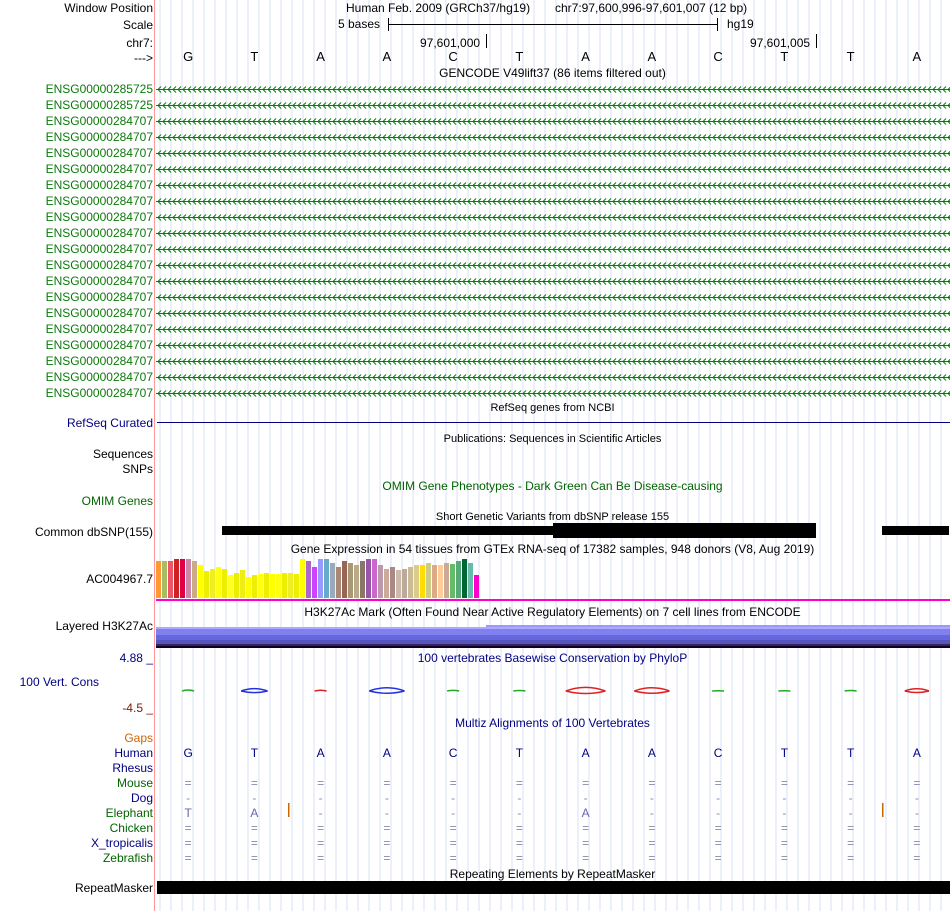 This screenshot has width=950, height=911. What do you see at coordinates (137, 469) in the screenshot?
I see `snps-track-label: SNPs` at bounding box center [137, 469].